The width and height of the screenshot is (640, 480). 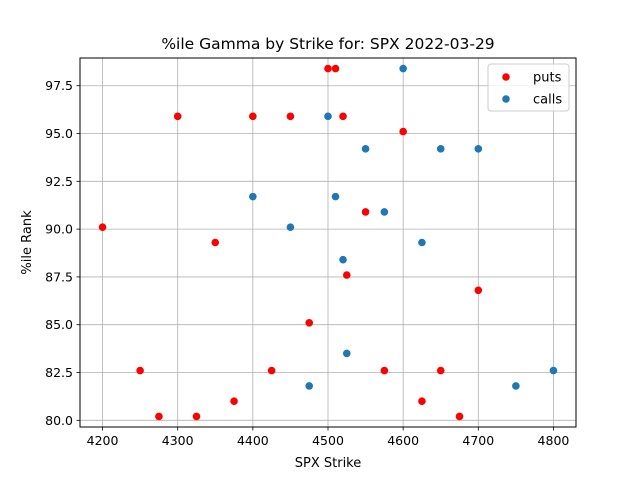 What do you see at coordinates (327, 44) in the screenshot?
I see `chart-title: %ile Gamma by Strike for: SPX 2022-03-29` at bounding box center [327, 44].